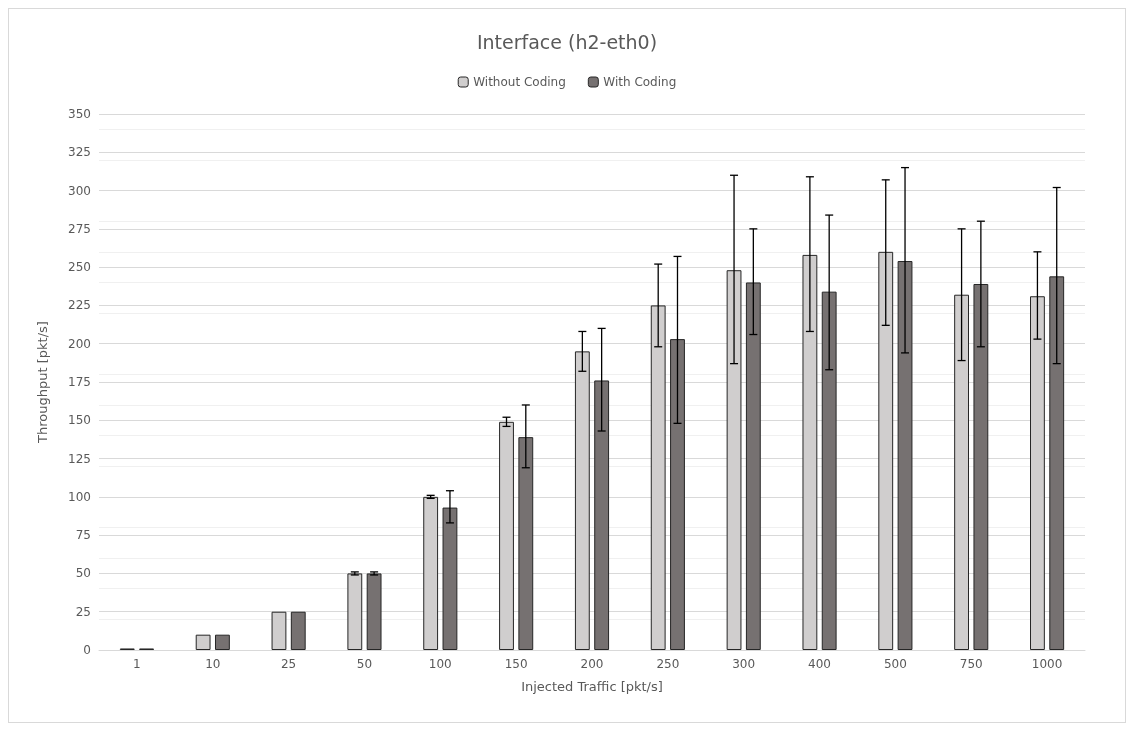  What do you see at coordinates (79, 458) in the screenshot?
I see `y-tick-label: 125` at bounding box center [79, 458].